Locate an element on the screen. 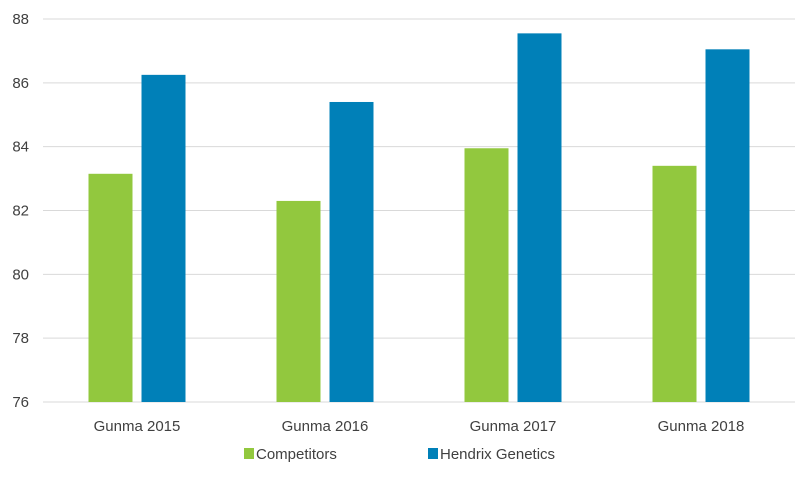 The width and height of the screenshot is (800, 479). y-axis-tick-labels: 76 78 80 82 84 86 88 is located at coordinates (20, 211).